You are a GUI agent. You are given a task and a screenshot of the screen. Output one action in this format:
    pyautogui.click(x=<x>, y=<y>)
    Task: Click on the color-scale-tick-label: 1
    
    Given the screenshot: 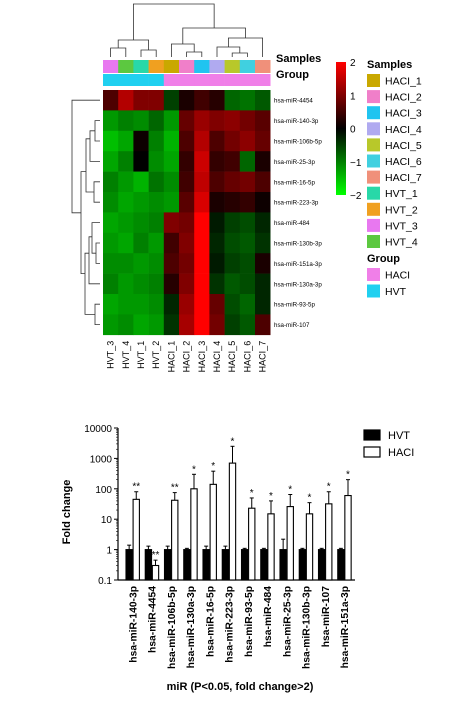 What is the action you would take?
    pyautogui.click(x=353, y=96)
    